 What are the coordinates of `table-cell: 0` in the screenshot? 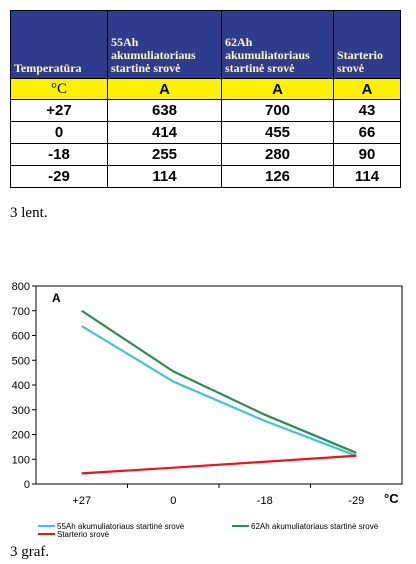 It's located at (59, 132).